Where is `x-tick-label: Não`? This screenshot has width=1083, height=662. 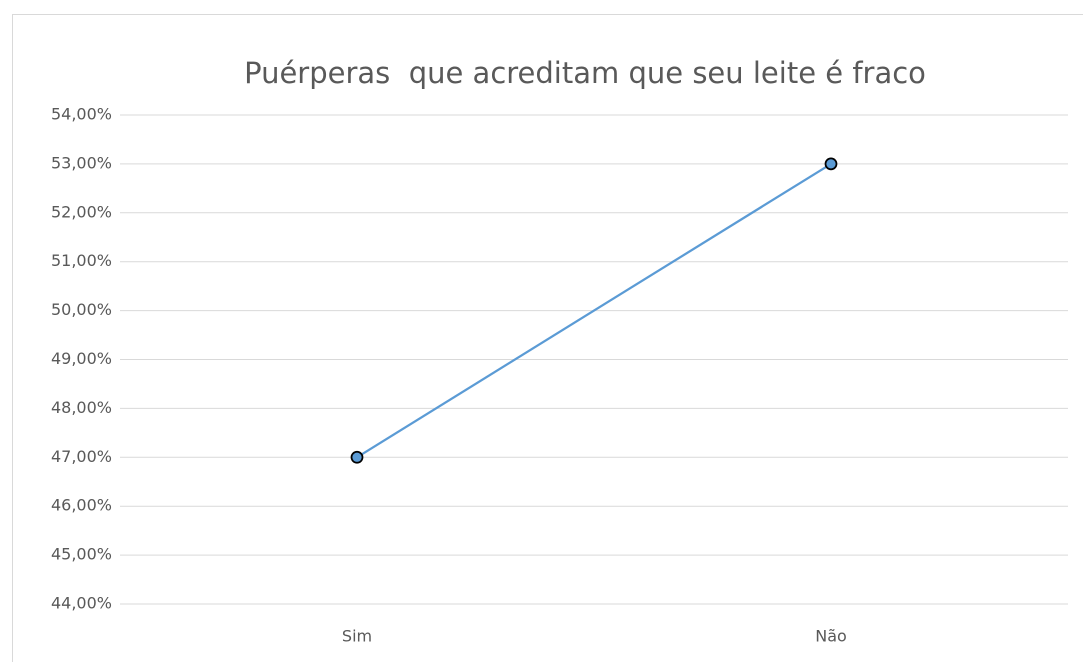 x-tick-label: Não is located at coordinates (831, 636).